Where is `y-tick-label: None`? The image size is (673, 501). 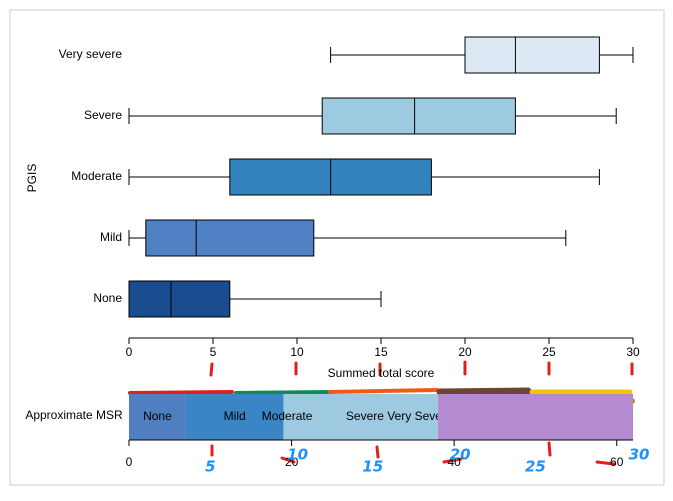
y-tick-label: None is located at coordinates (107, 298).